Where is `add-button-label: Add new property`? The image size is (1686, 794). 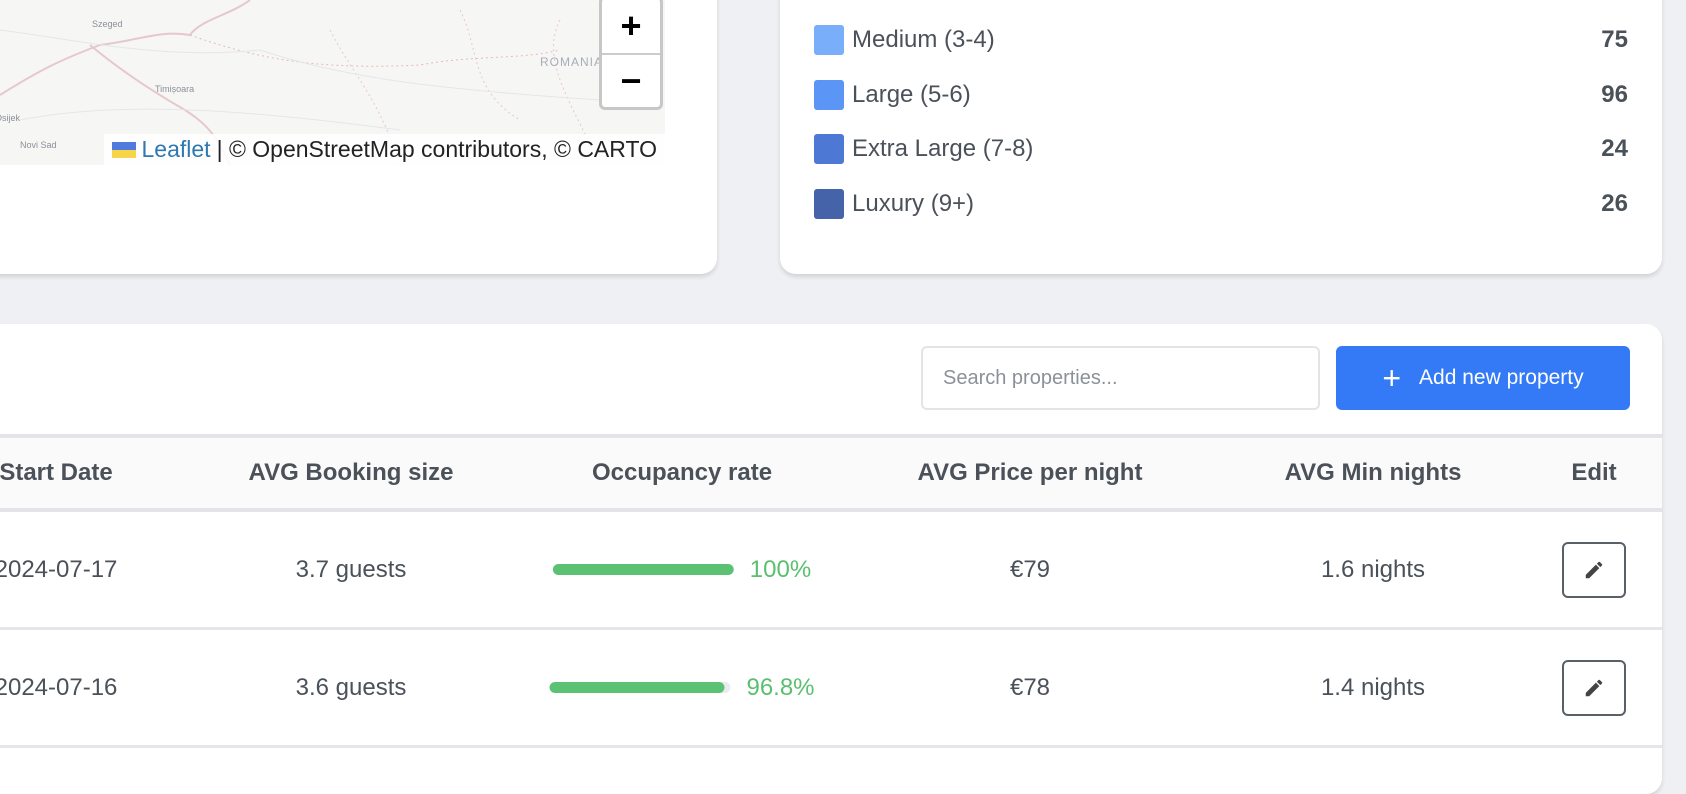 add-button-label: Add new property is located at coordinates (1501, 377).